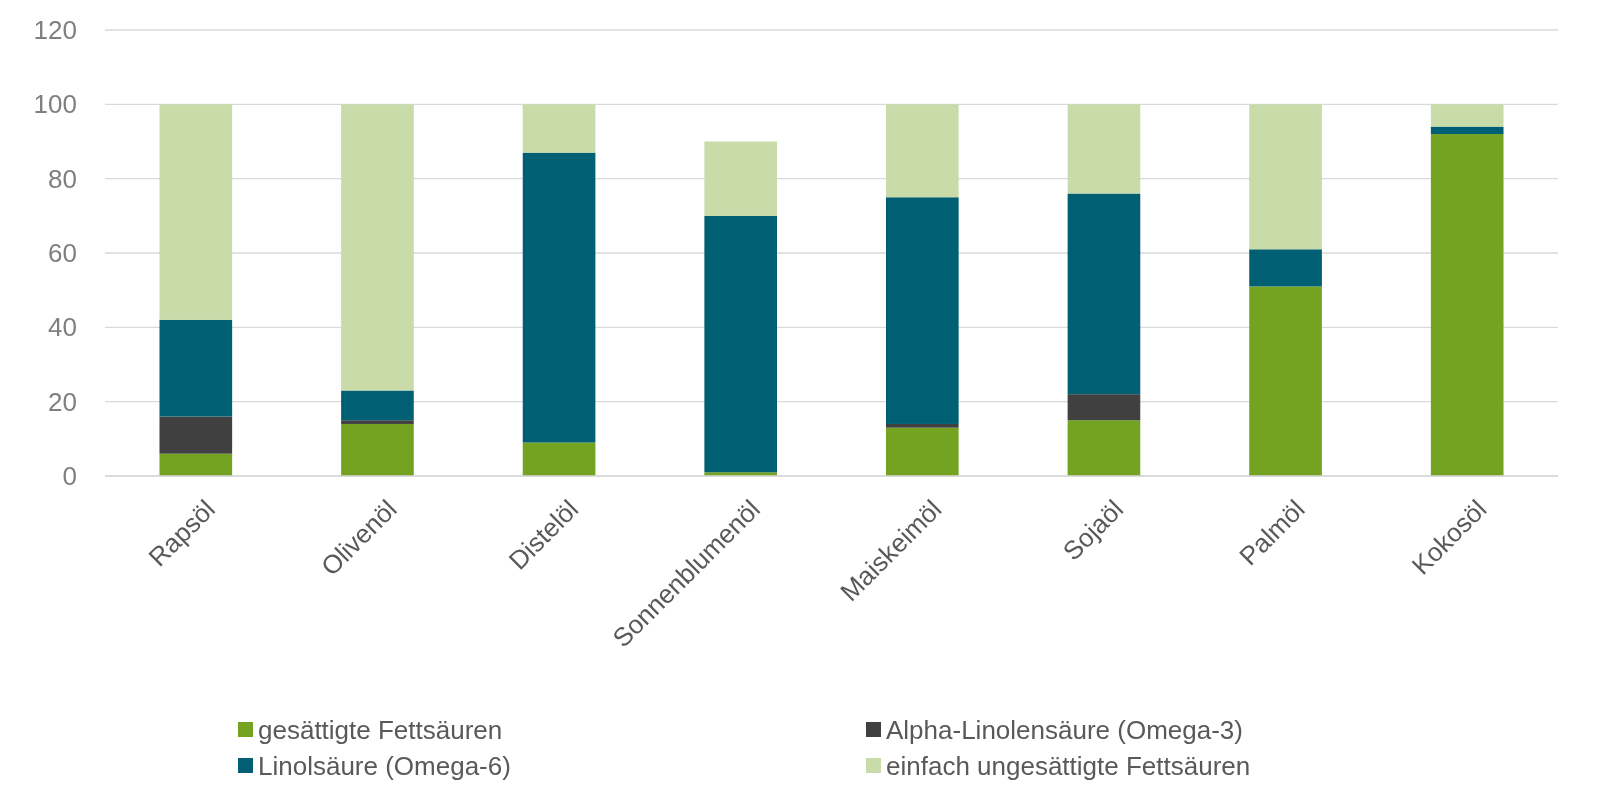 The width and height of the screenshot is (1598, 791). I want to click on legend-label: Alpha-Linolensäure (Omega-3), so click(1064, 730).